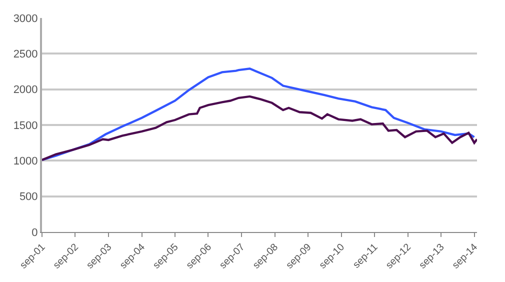 The image size is (505, 282). What do you see at coordinates (35, 232) in the screenshot?
I see `y-tick-label: 0` at bounding box center [35, 232].